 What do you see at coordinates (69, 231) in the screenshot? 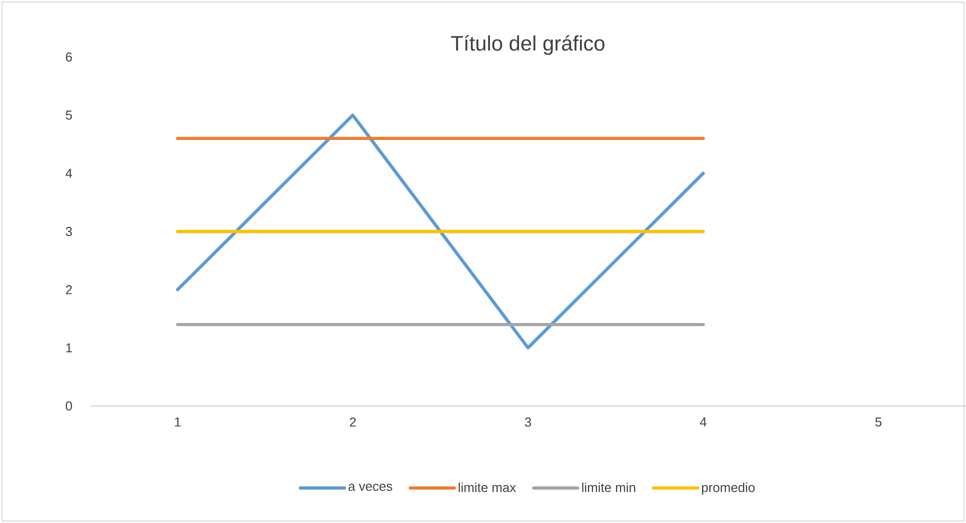
I see `y-tick-label: 3` at bounding box center [69, 231].